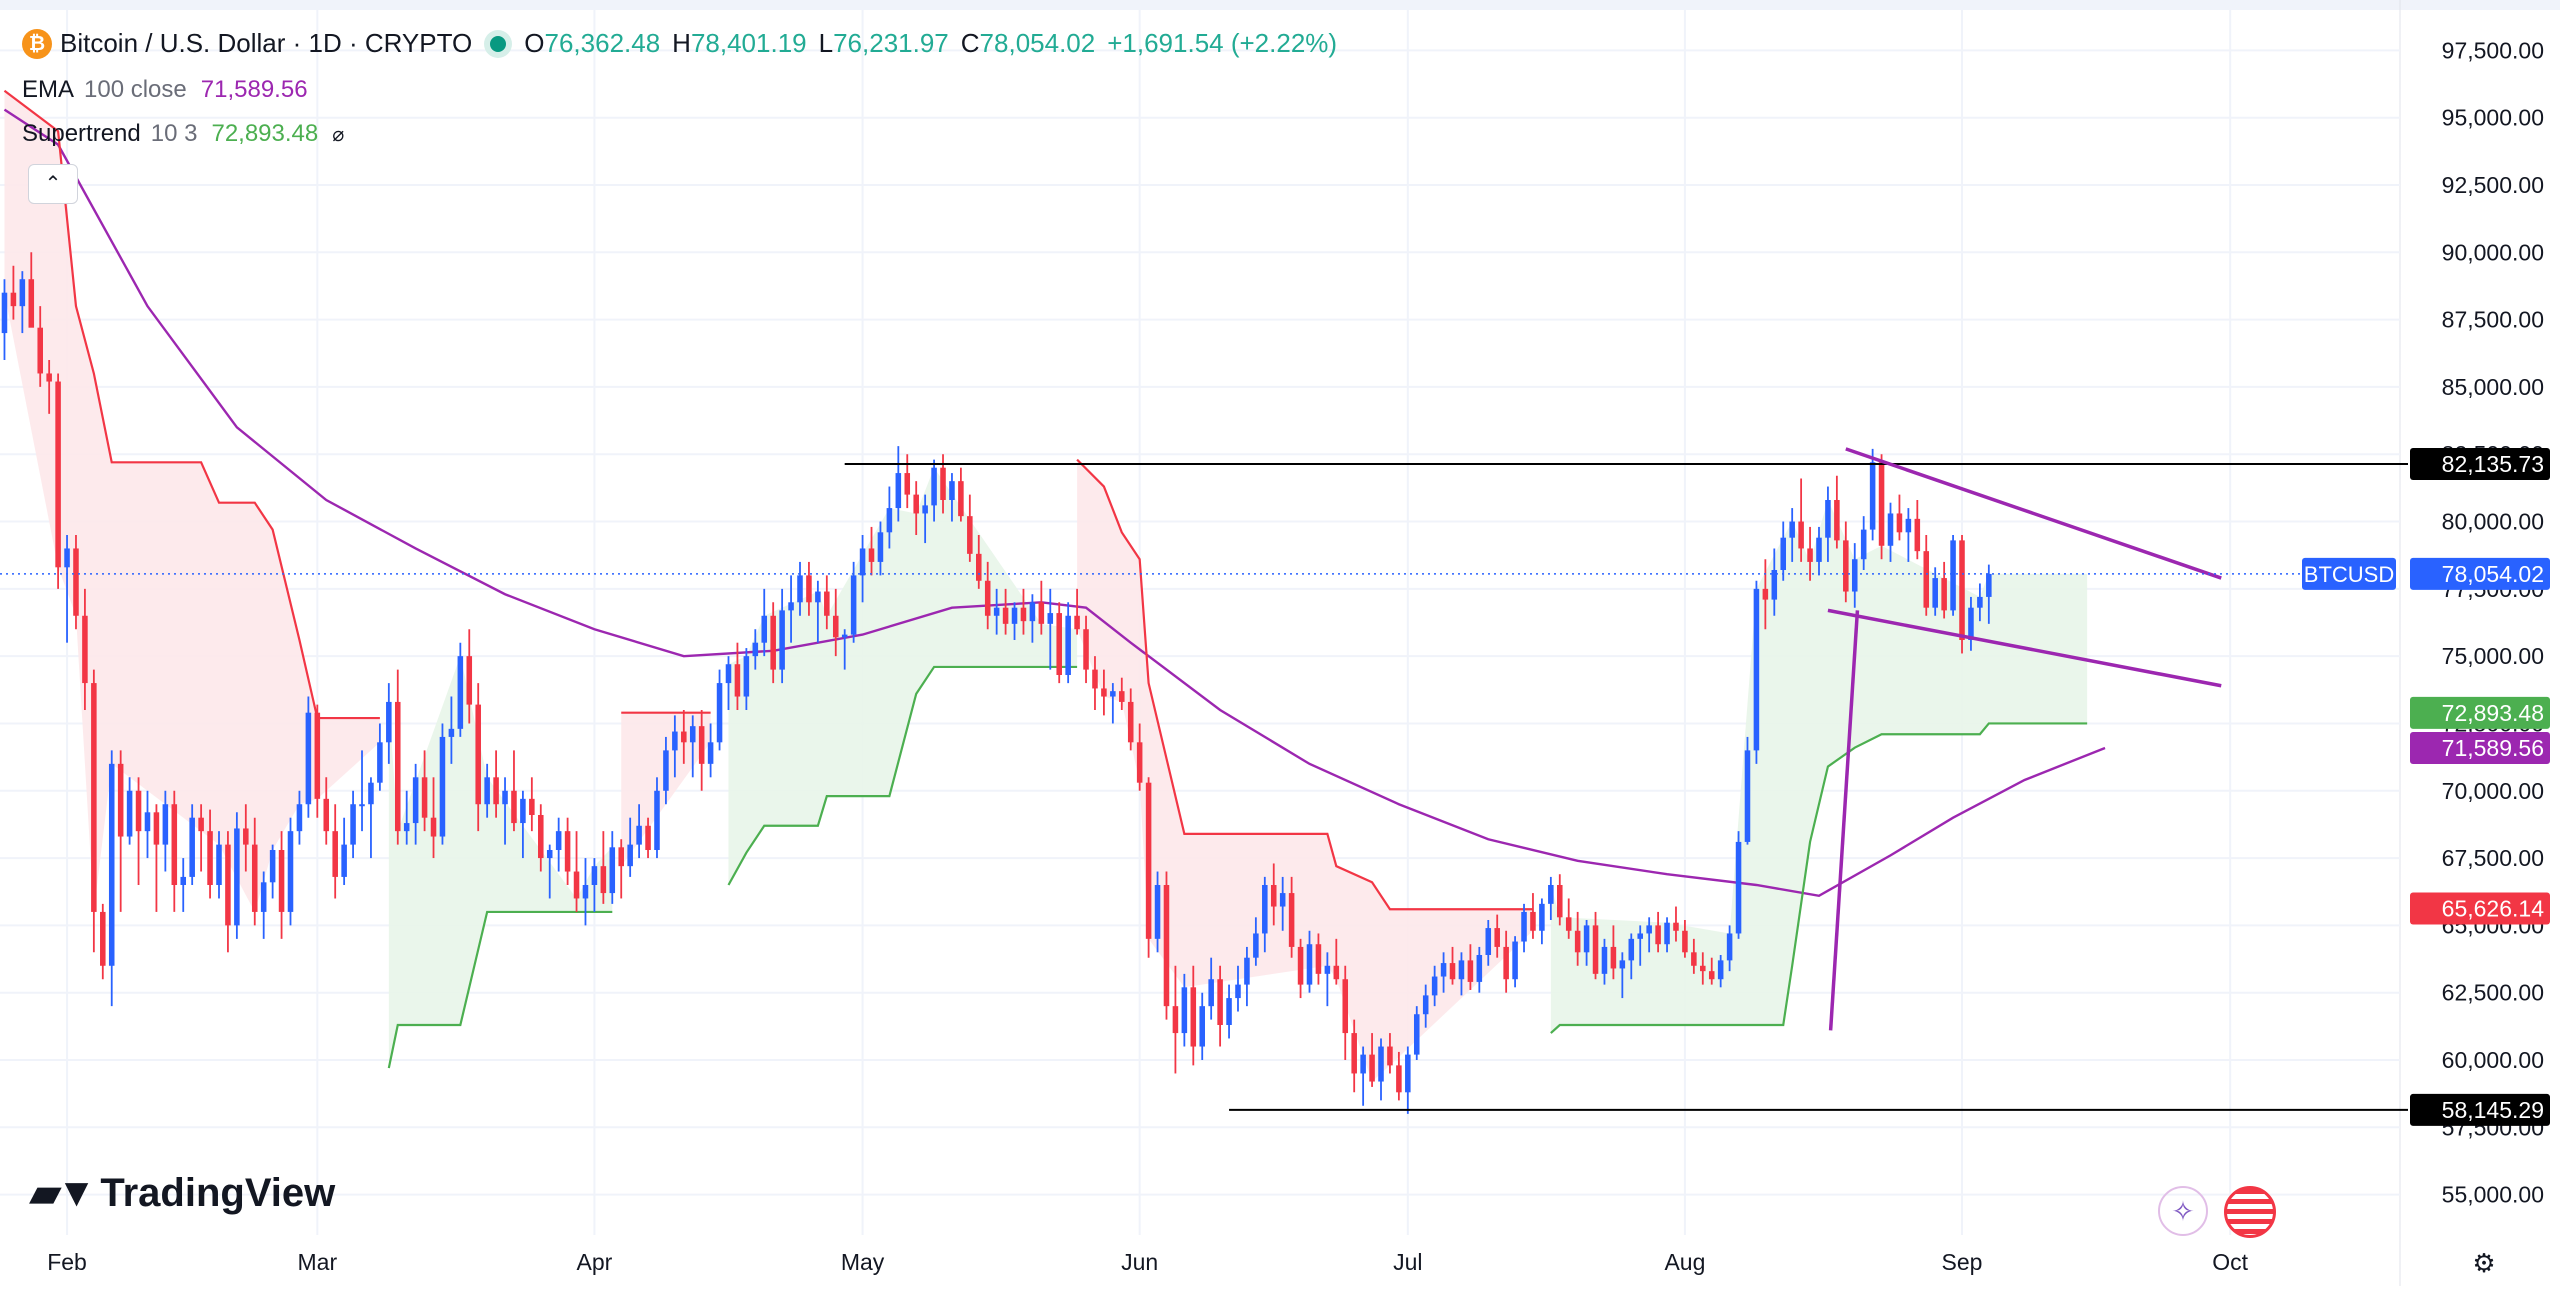 Image resolution: width=2560 pixels, height=1291 pixels. What do you see at coordinates (2480, 712) in the screenshot?
I see `price-label-supertrend: 72,893.48` at bounding box center [2480, 712].